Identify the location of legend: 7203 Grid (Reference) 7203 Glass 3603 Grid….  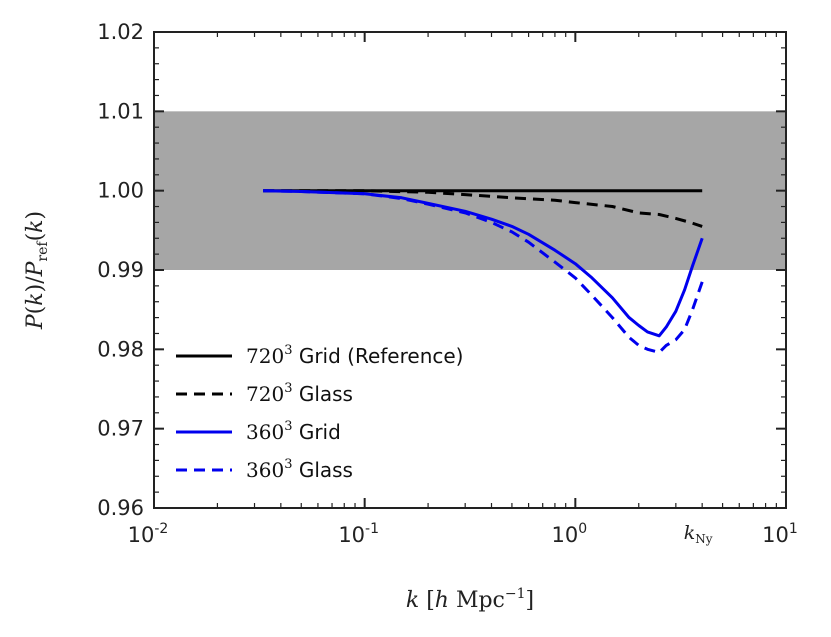
(319, 412).